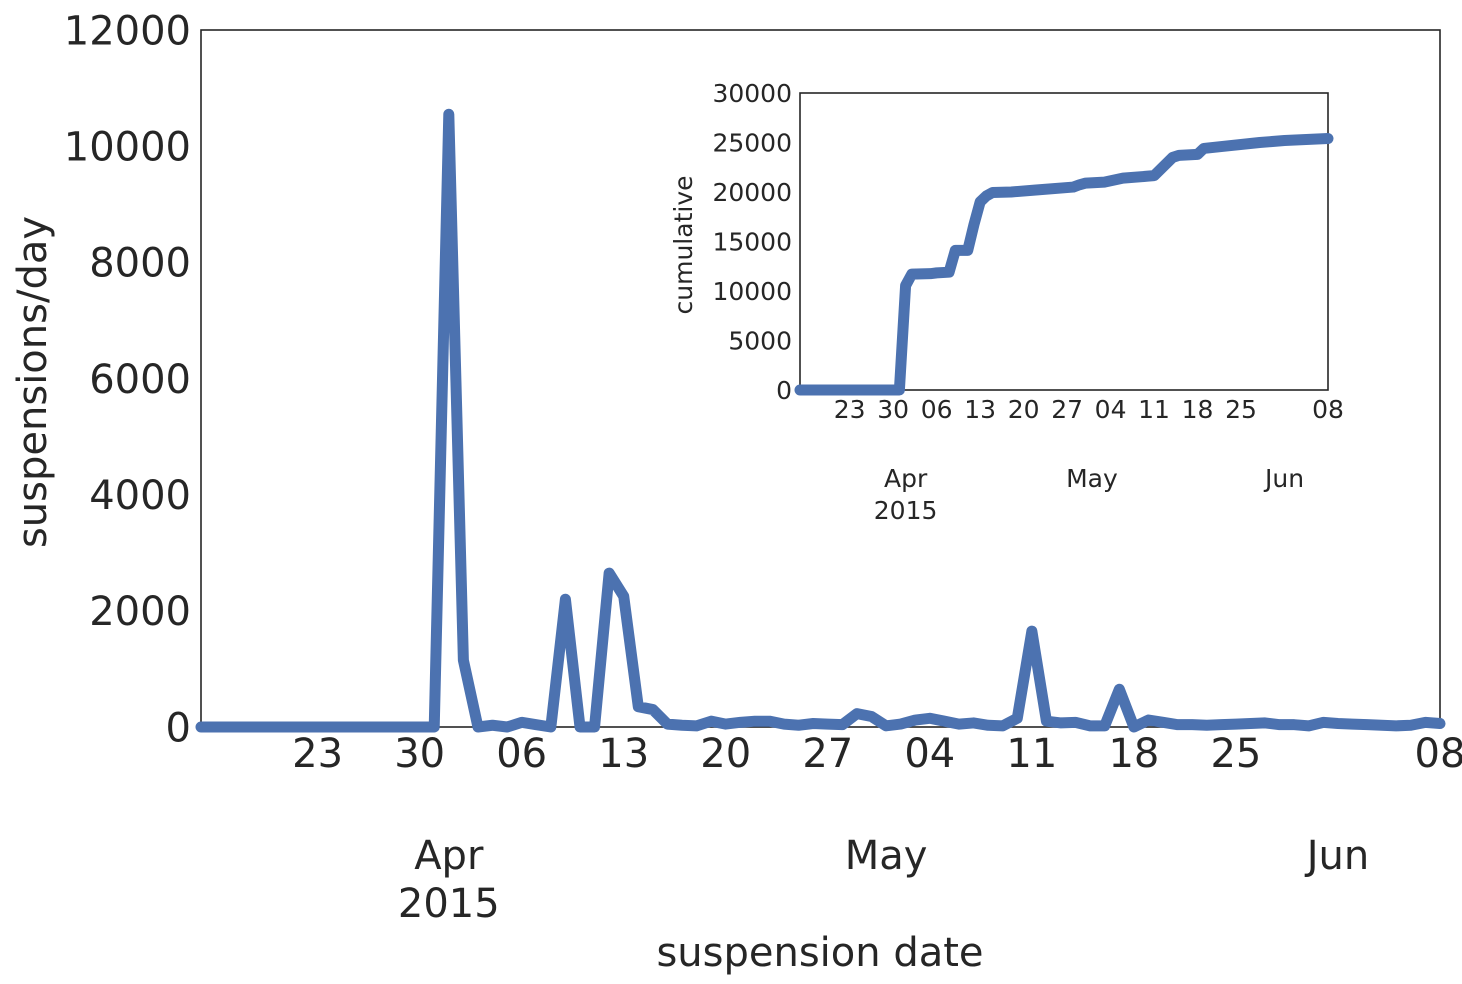 The height and width of the screenshot is (984, 1462). What do you see at coordinates (937, 409) in the screenshot?
I see `inset-x-tick-label: 06` at bounding box center [937, 409].